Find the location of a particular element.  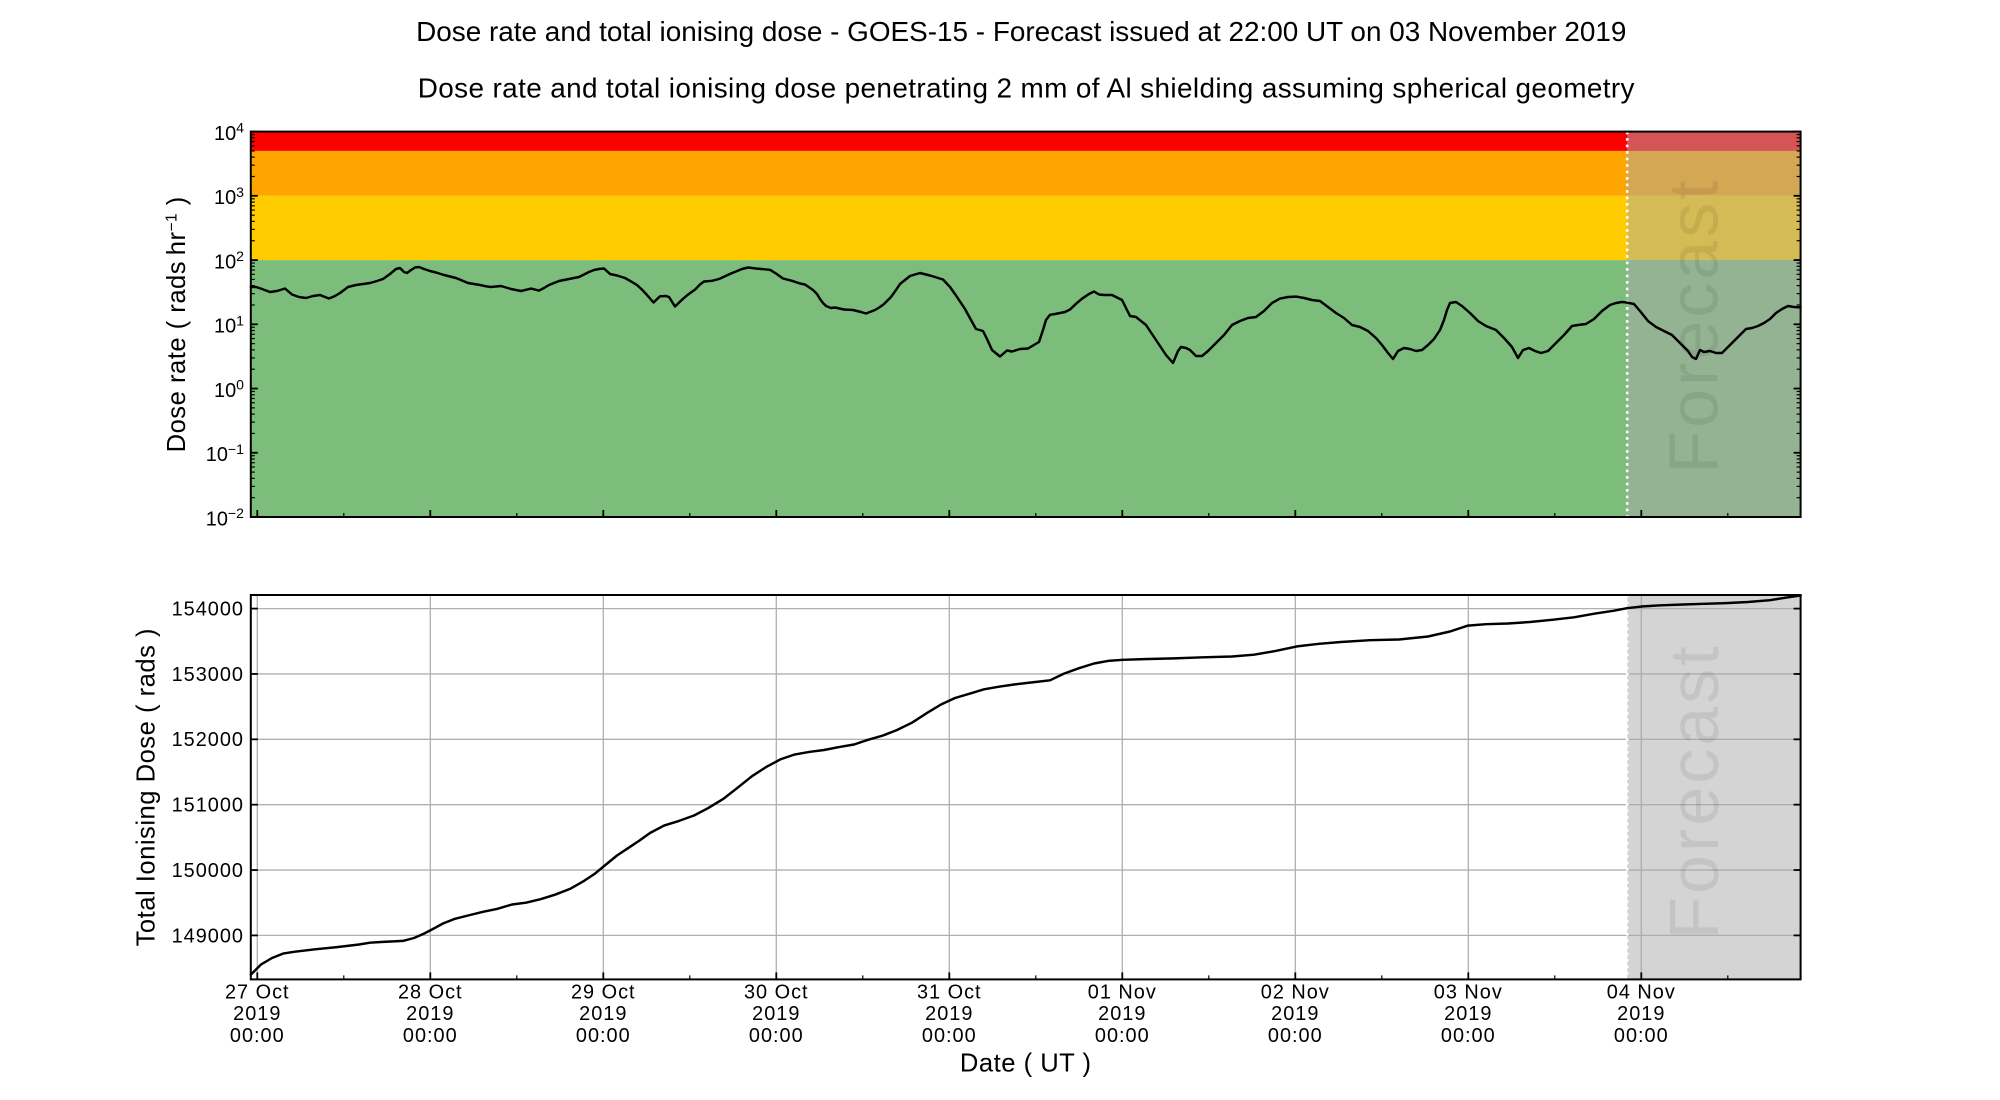

svg-text: 149000 is located at coordinates (208, 936).